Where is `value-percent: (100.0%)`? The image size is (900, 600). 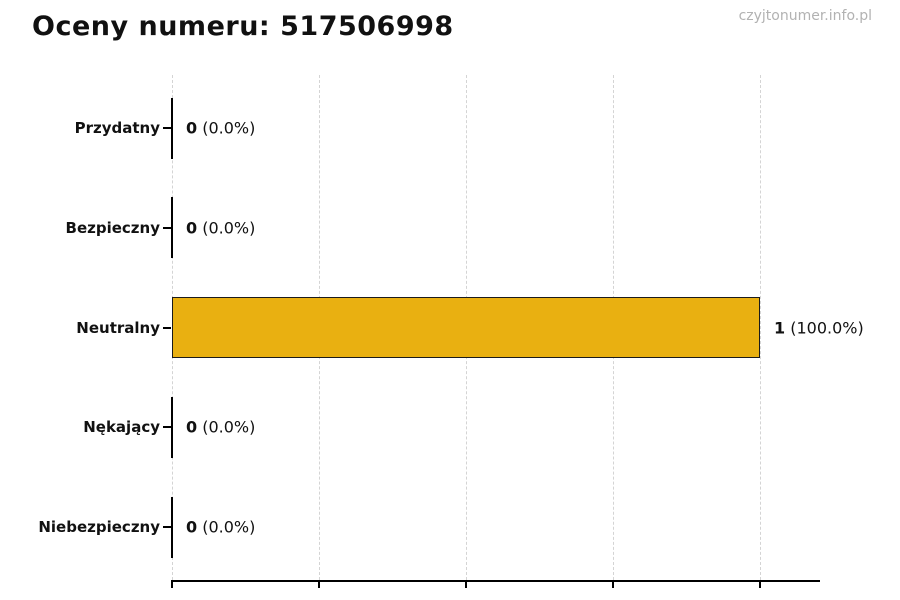 value-percent: (100.0%) is located at coordinates (824, 328).